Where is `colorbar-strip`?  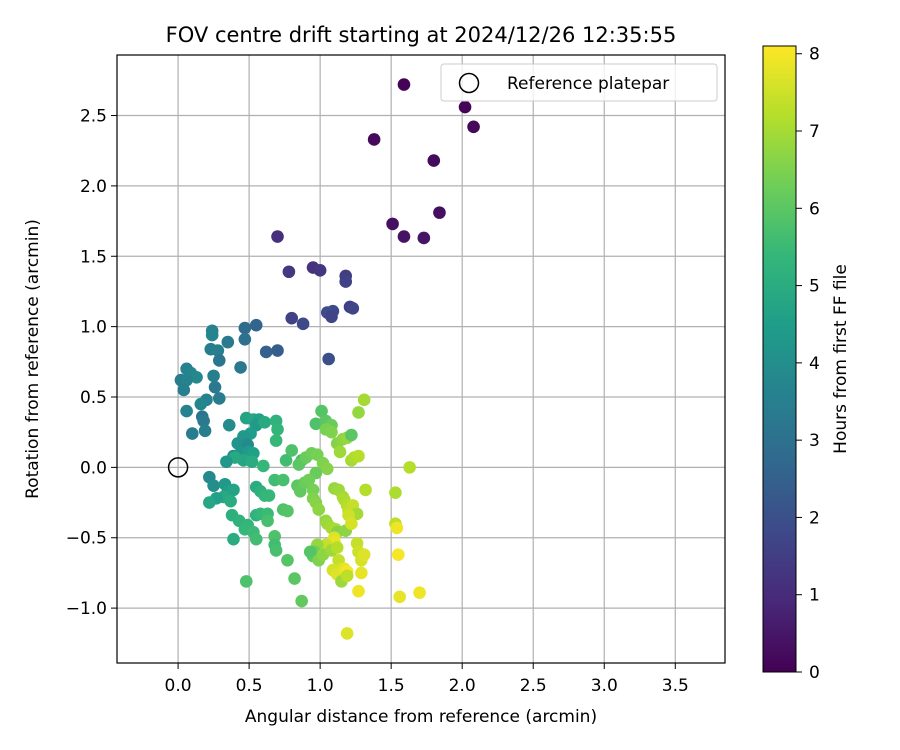
colorbar-strip is located at coordinates (779, 359).